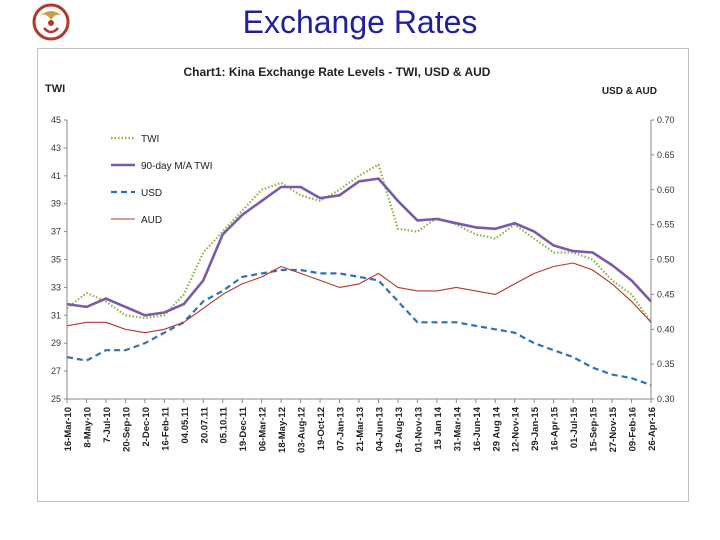 Image resolution: width=720 pixels, height=540 pixels. What do you see at coordinates (535, 428) in the screenshot?
I see `x-tick-label: 29-Jan-15` at bounding box center [535, 428].